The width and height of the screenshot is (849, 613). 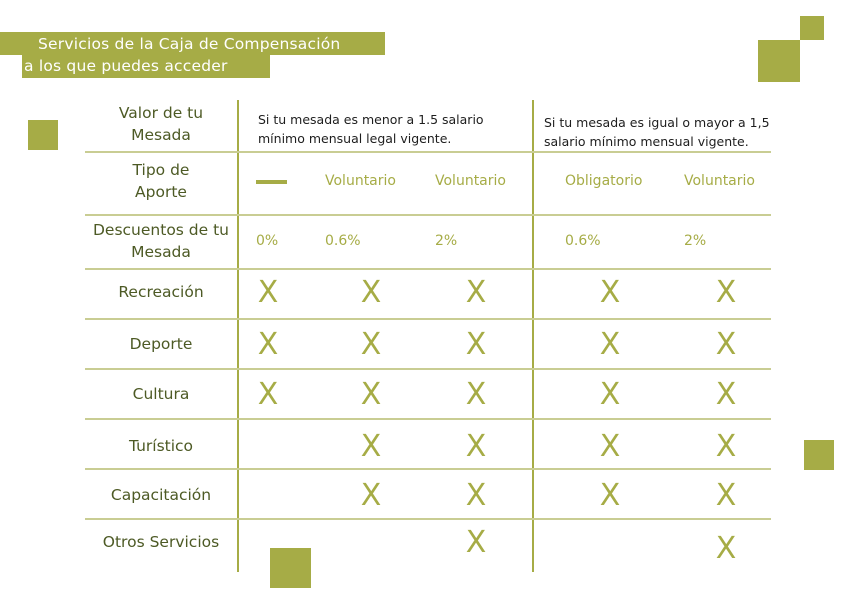 What do you see at coordinates (161, 542) in the screenshot?
I see `service-label: Otros Servicios` at bounding box center [161, 542].